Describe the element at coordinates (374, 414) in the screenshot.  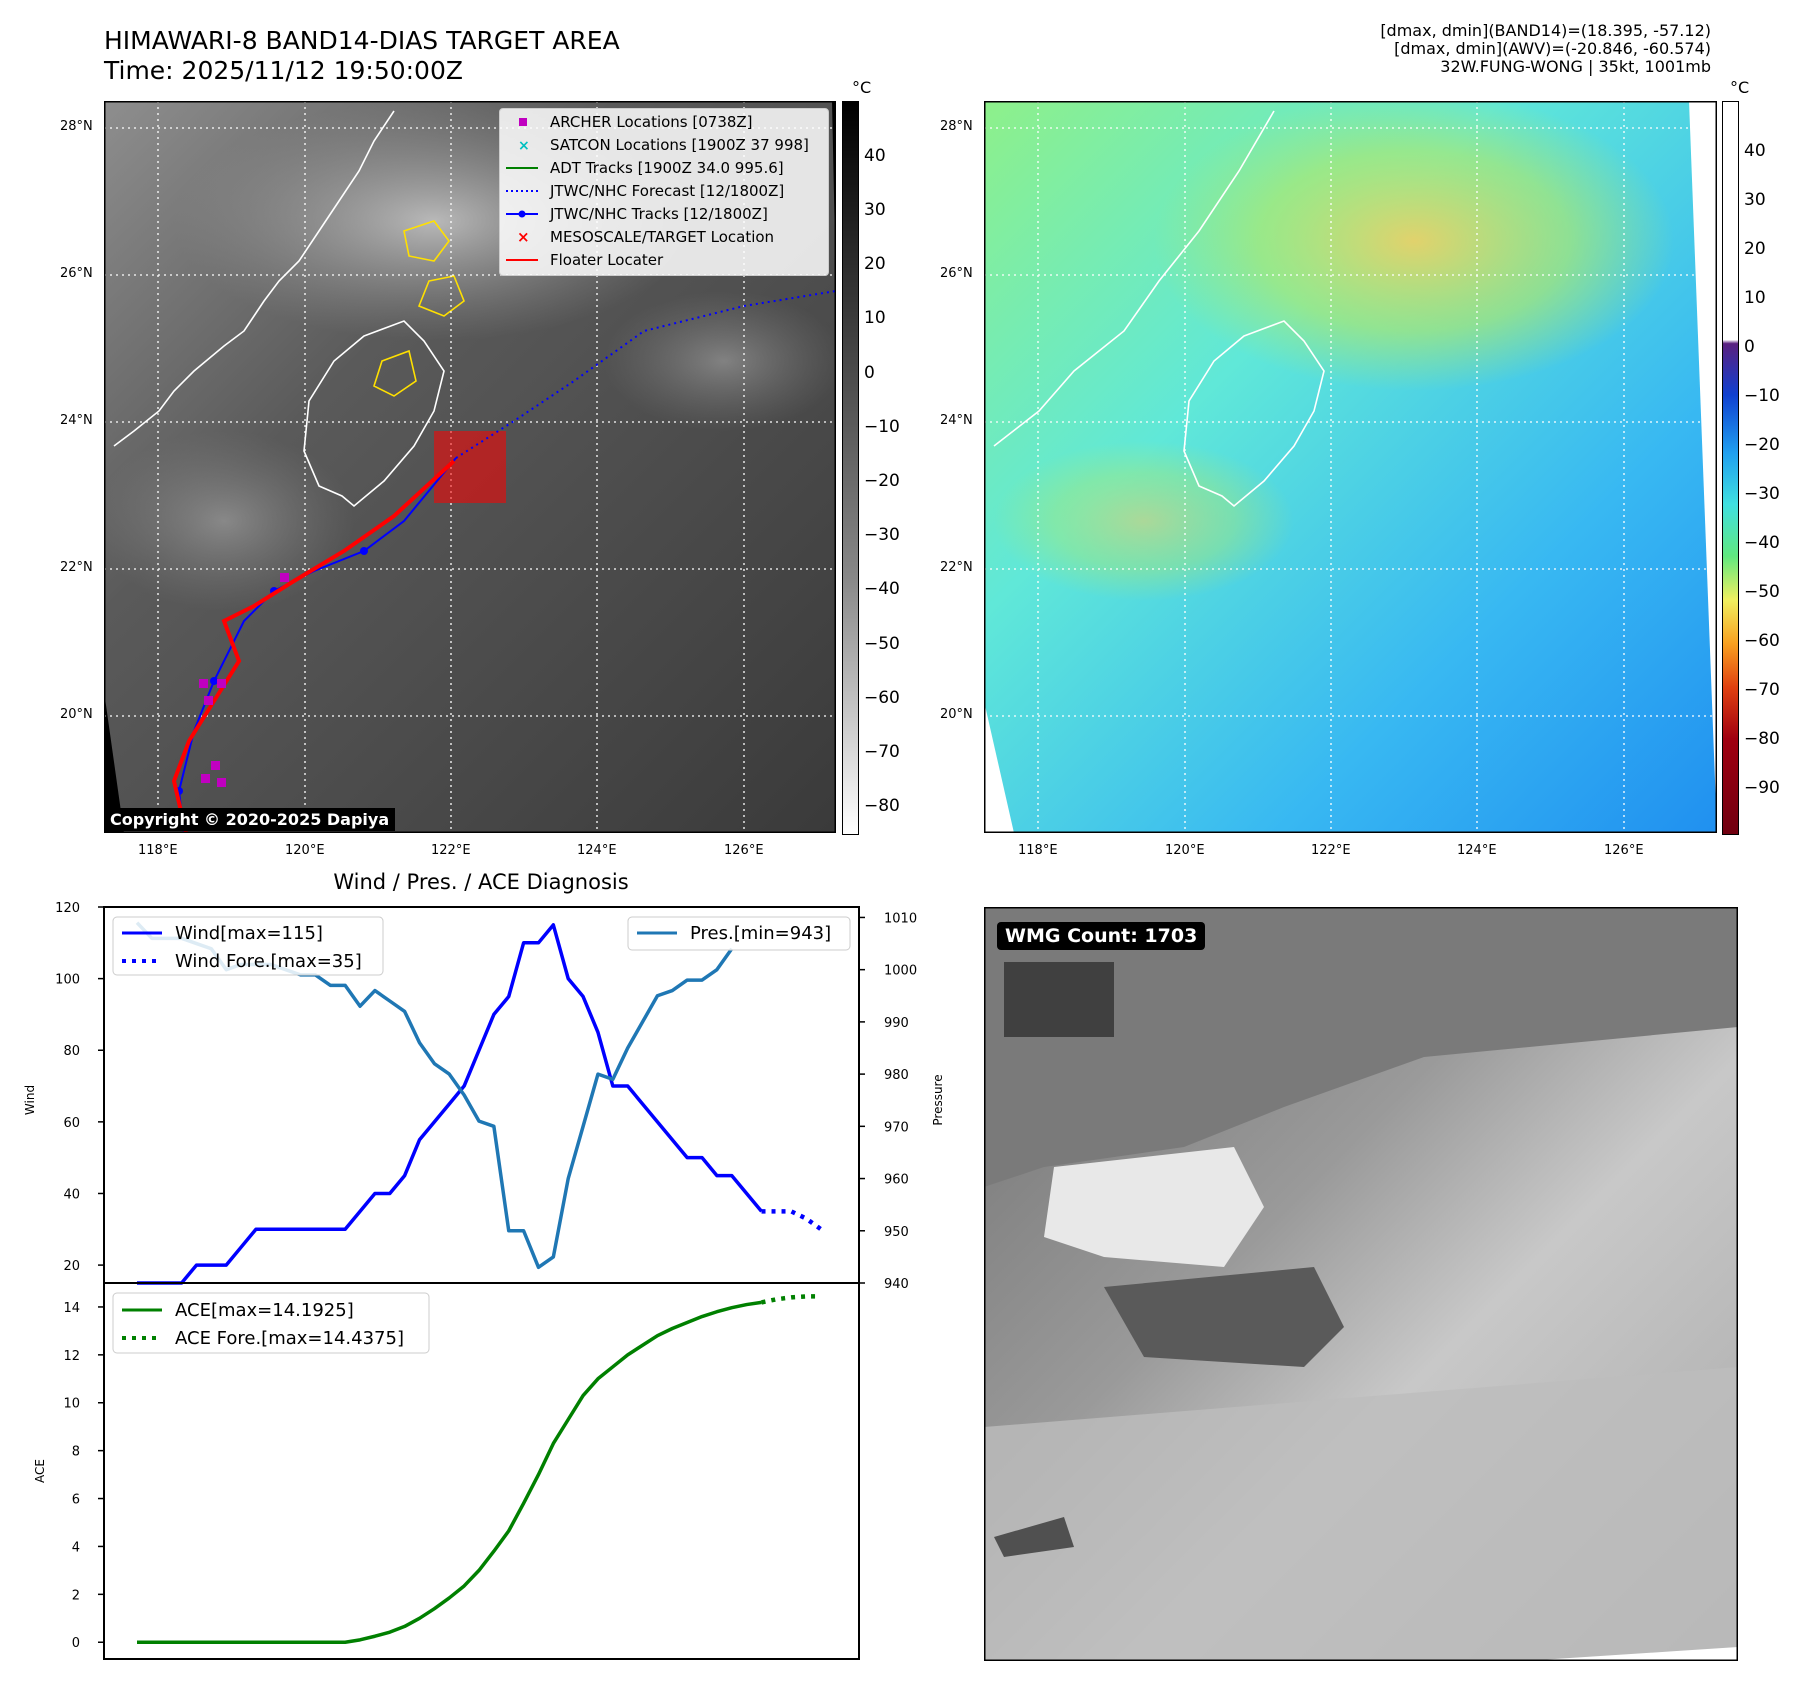
I see `taiwan-coastline` at that location.